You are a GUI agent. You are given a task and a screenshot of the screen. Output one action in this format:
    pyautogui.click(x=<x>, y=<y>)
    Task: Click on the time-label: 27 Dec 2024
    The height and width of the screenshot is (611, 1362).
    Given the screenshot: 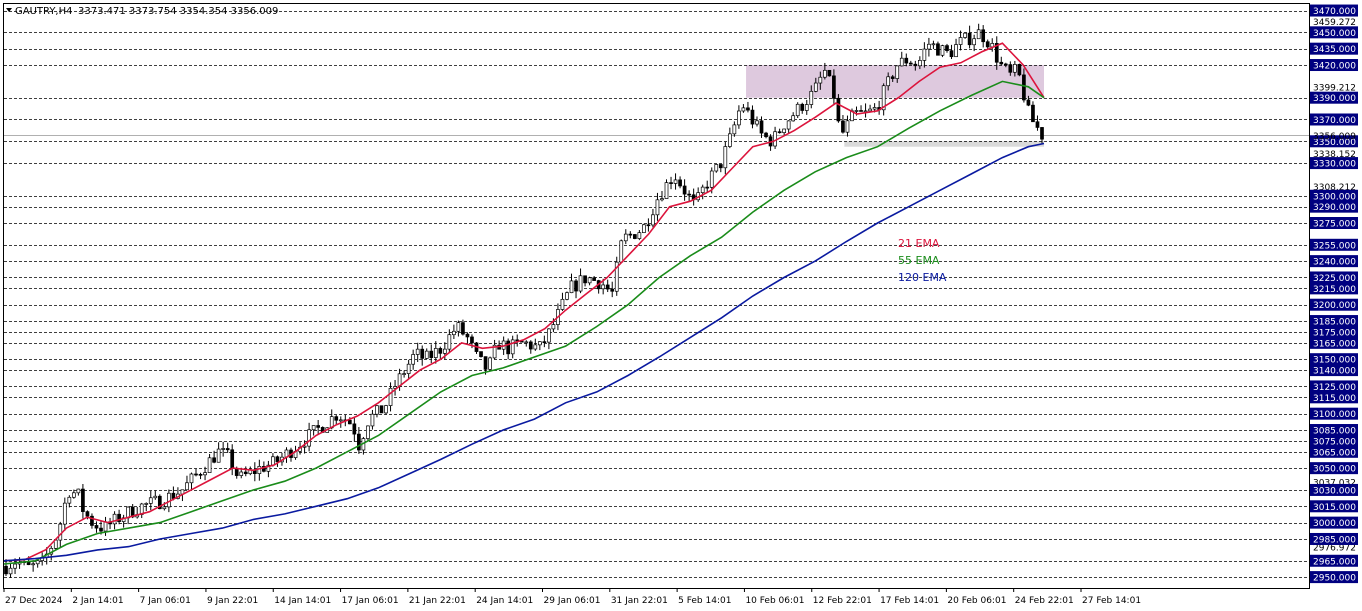 What is the action you would take?
    pyautogui.click(x=34, y=601)
    